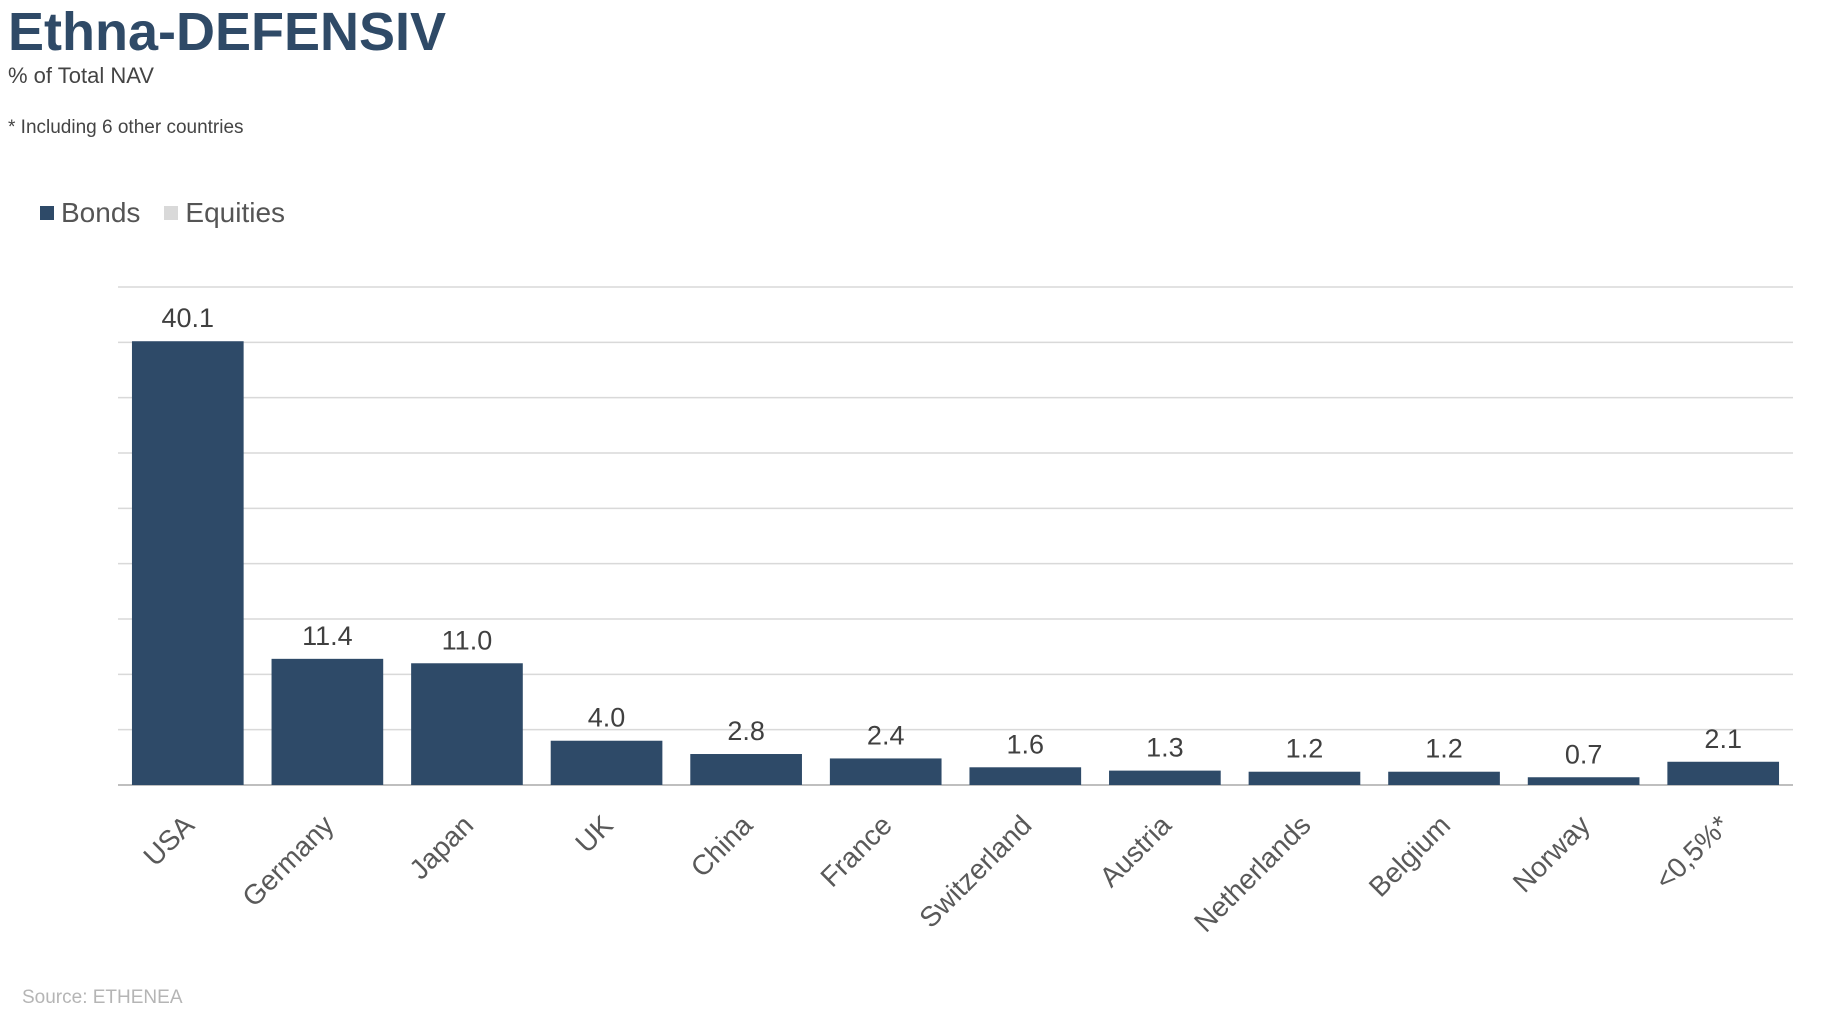  Describe the element at coordinates (1584, 754) in the screenshot. I see `data-label: 0.7` at that location.